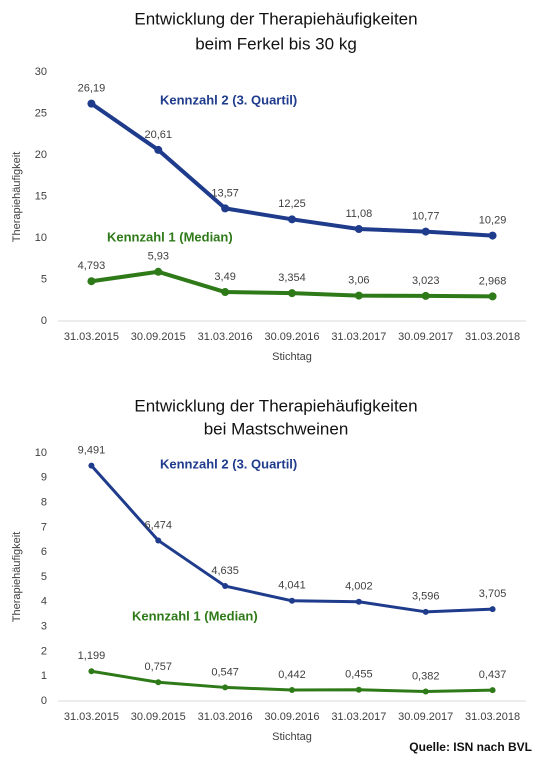  I want to click on chart-title: beim Ferkel bis 30 kg, so click(276, 43).